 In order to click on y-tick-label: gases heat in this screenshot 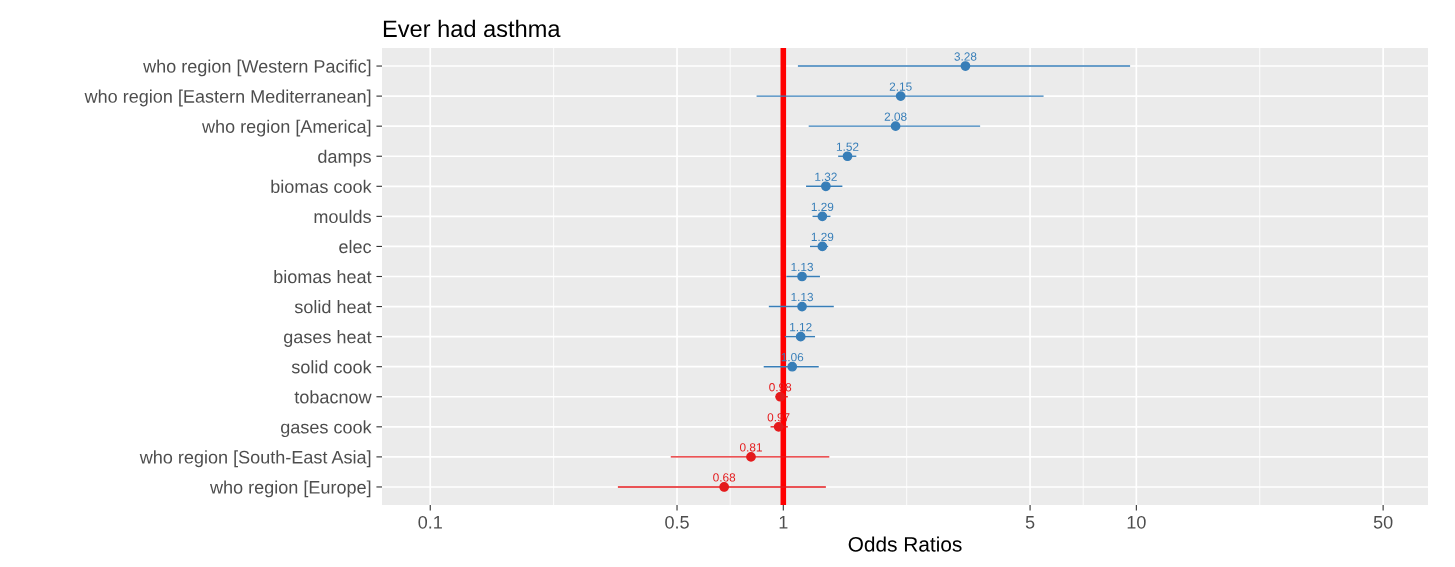, I will do `click(328, 338)`.